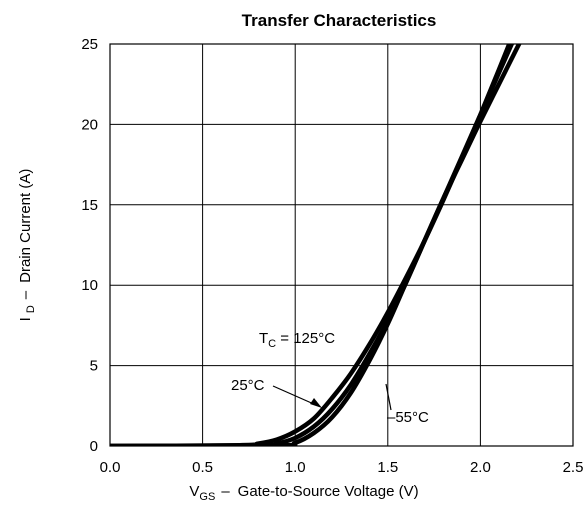  What do you see at coordinates (303, 493) in the screenshot?
I see `x-axis-label: VGS – Gate-to-Source Voltage (V)` at bounding box center [303, 493].